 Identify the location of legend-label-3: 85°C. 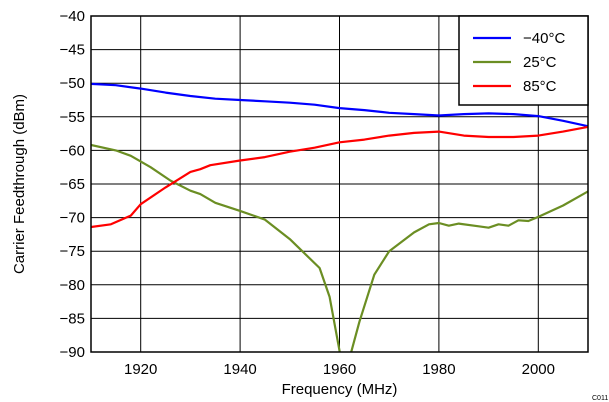
(540, 86).